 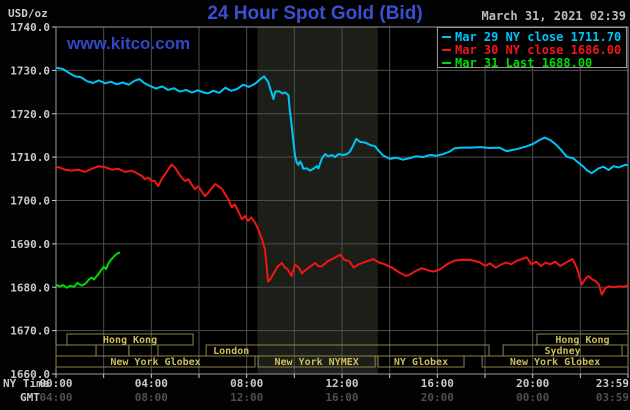 I want to click on legend-item-2: Mar 31 Last 1688.00, so click(x=533, y=62).